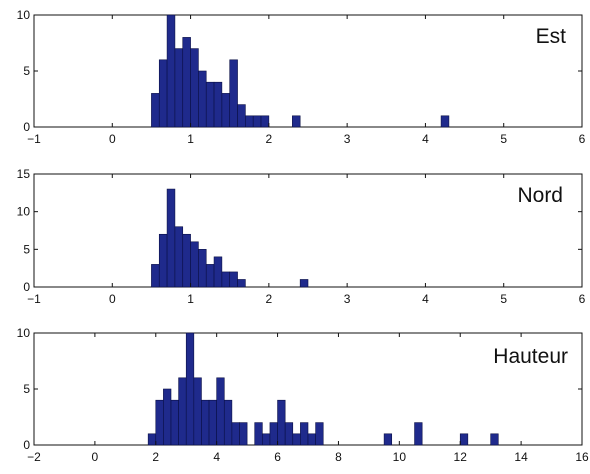 This screenshot has height=474, width=590. What do you see at coordinates (521, 457) in the screenshot?
I see `x-tick-label: 14` at bounding box center [521, 457].